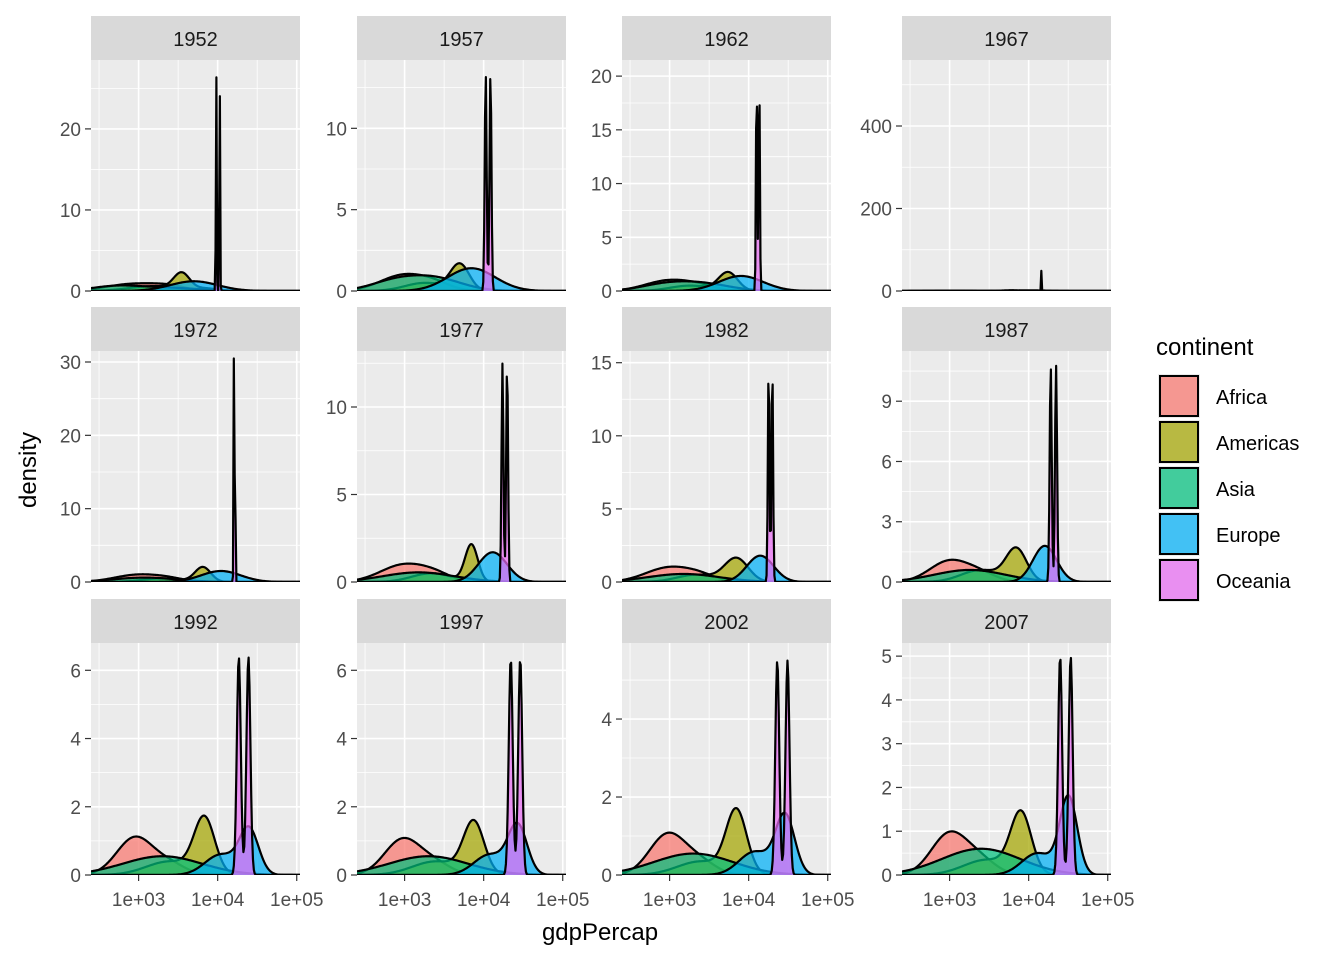  I want to click on y-tick-label: 400, so click(876, 127).